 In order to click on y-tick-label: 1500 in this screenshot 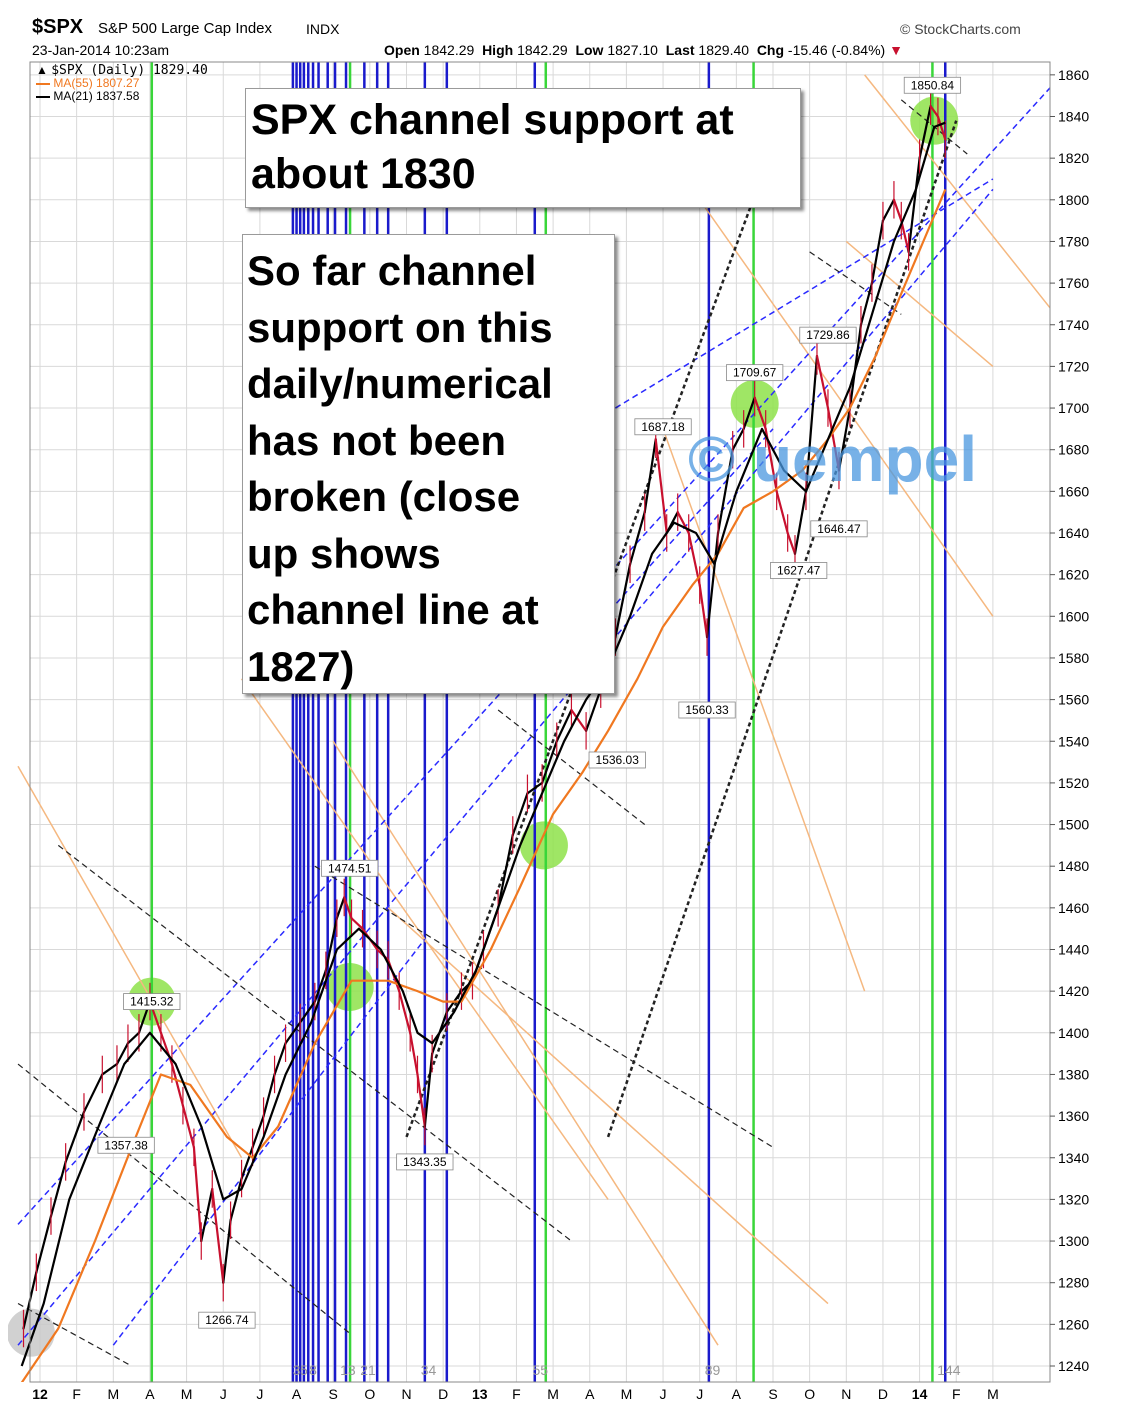, I will do `click(1073, 825)`.